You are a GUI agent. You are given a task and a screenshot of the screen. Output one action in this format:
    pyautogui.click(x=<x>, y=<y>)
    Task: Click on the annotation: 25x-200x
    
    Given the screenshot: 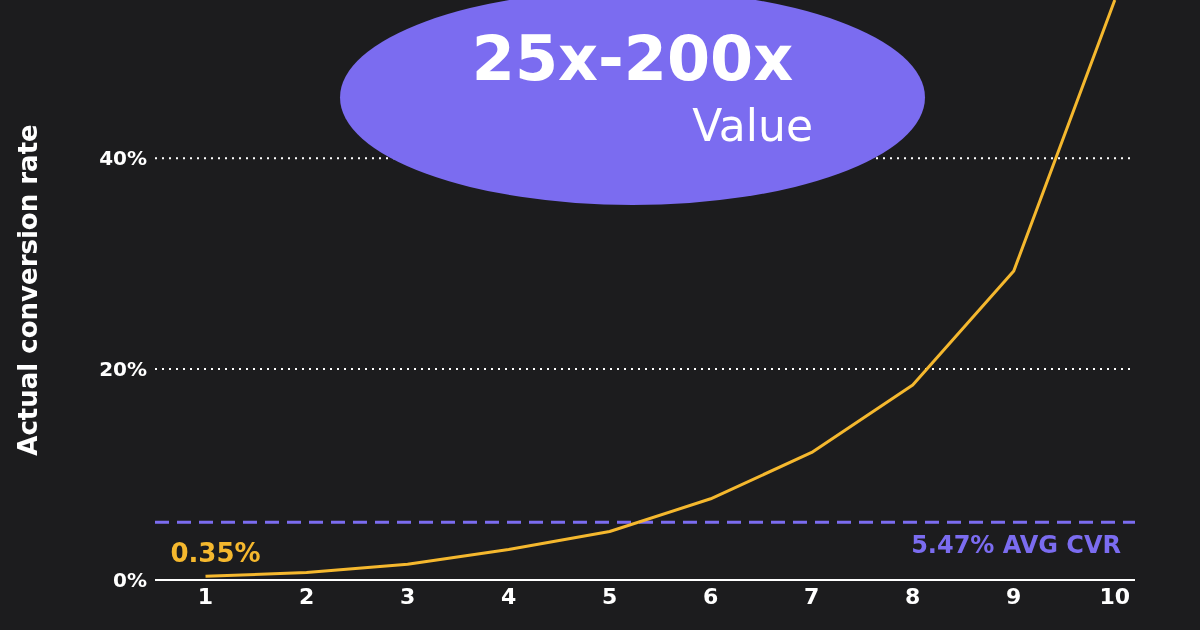 What is the action you would take?
    pyautogui.click(x=632, y=58)
    